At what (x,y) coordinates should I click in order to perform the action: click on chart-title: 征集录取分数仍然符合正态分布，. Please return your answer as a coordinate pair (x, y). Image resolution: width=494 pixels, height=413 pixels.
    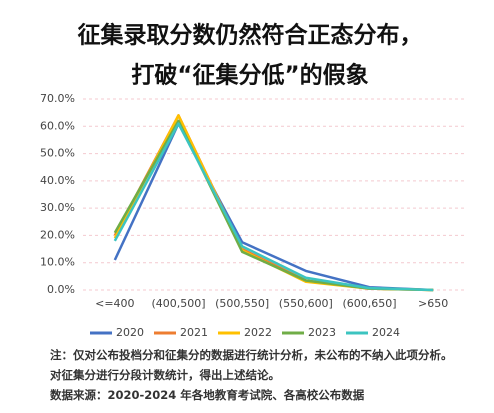
    Looking at the image, I should click on (250, 35).